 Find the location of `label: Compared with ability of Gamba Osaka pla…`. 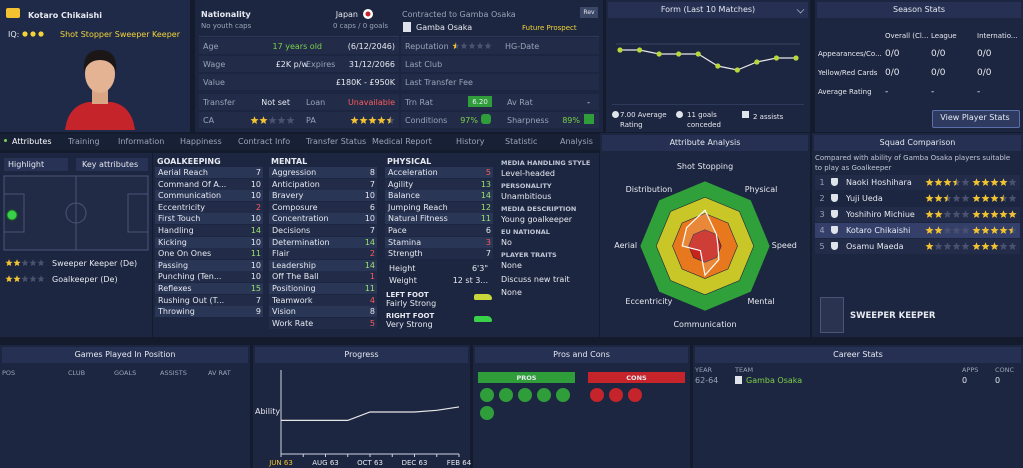

label: Compared with ability of Gamba Osaka pla… is located at coordinates (913, 163).